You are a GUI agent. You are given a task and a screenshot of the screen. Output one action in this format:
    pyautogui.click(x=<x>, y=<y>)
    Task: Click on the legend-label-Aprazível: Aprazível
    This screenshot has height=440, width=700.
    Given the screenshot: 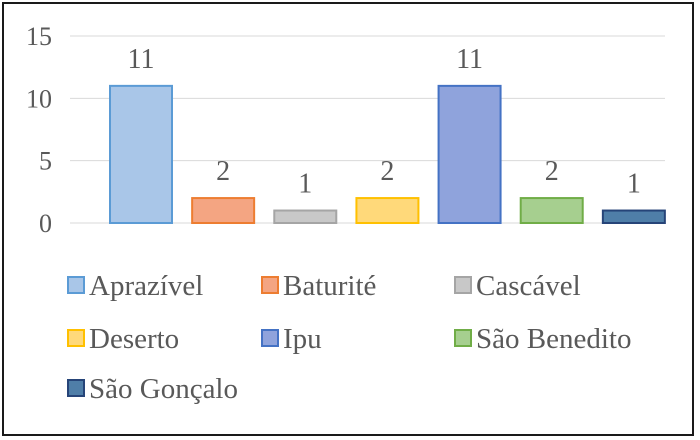 What is the action you would take?
    pyautogui.click(x=146, y=286)
    